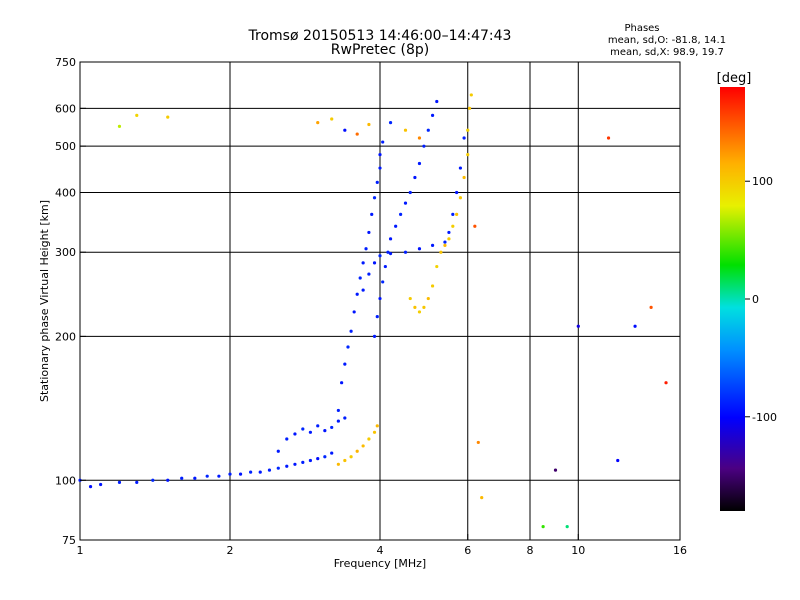  I want to click on y-tick-label: 100, so click(65, 480).